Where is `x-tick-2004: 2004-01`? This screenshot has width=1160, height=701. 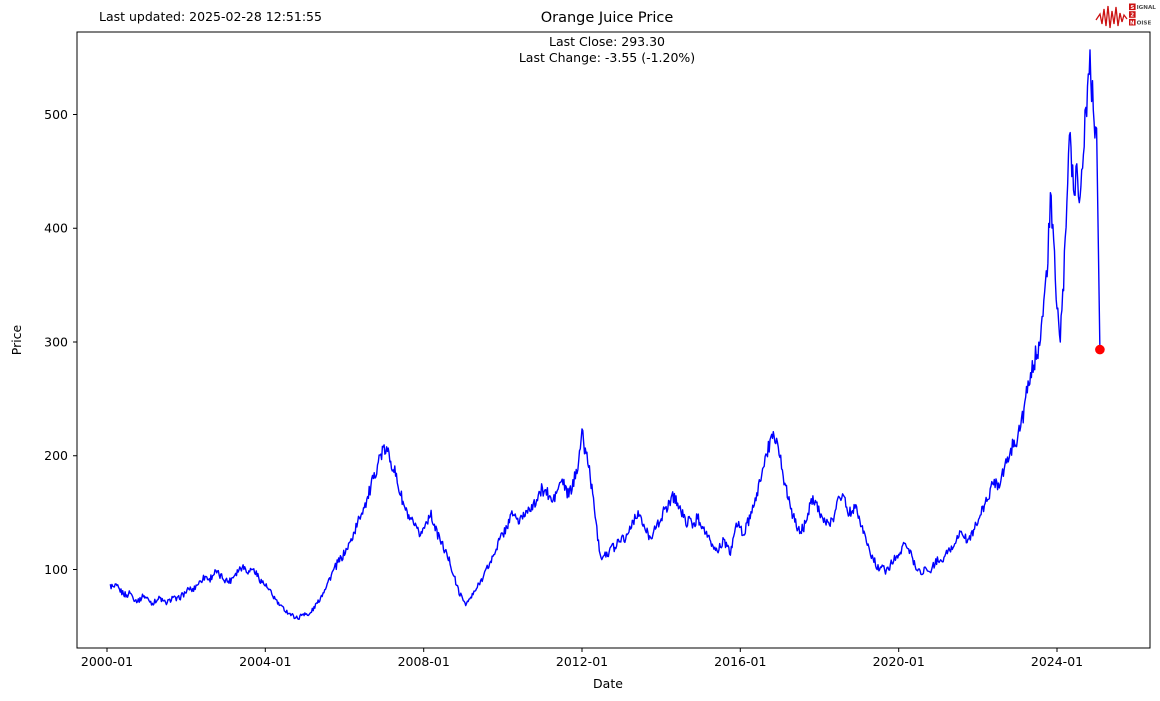
x-tick-2004: 2004-01 is located at coordinates (265, 661).